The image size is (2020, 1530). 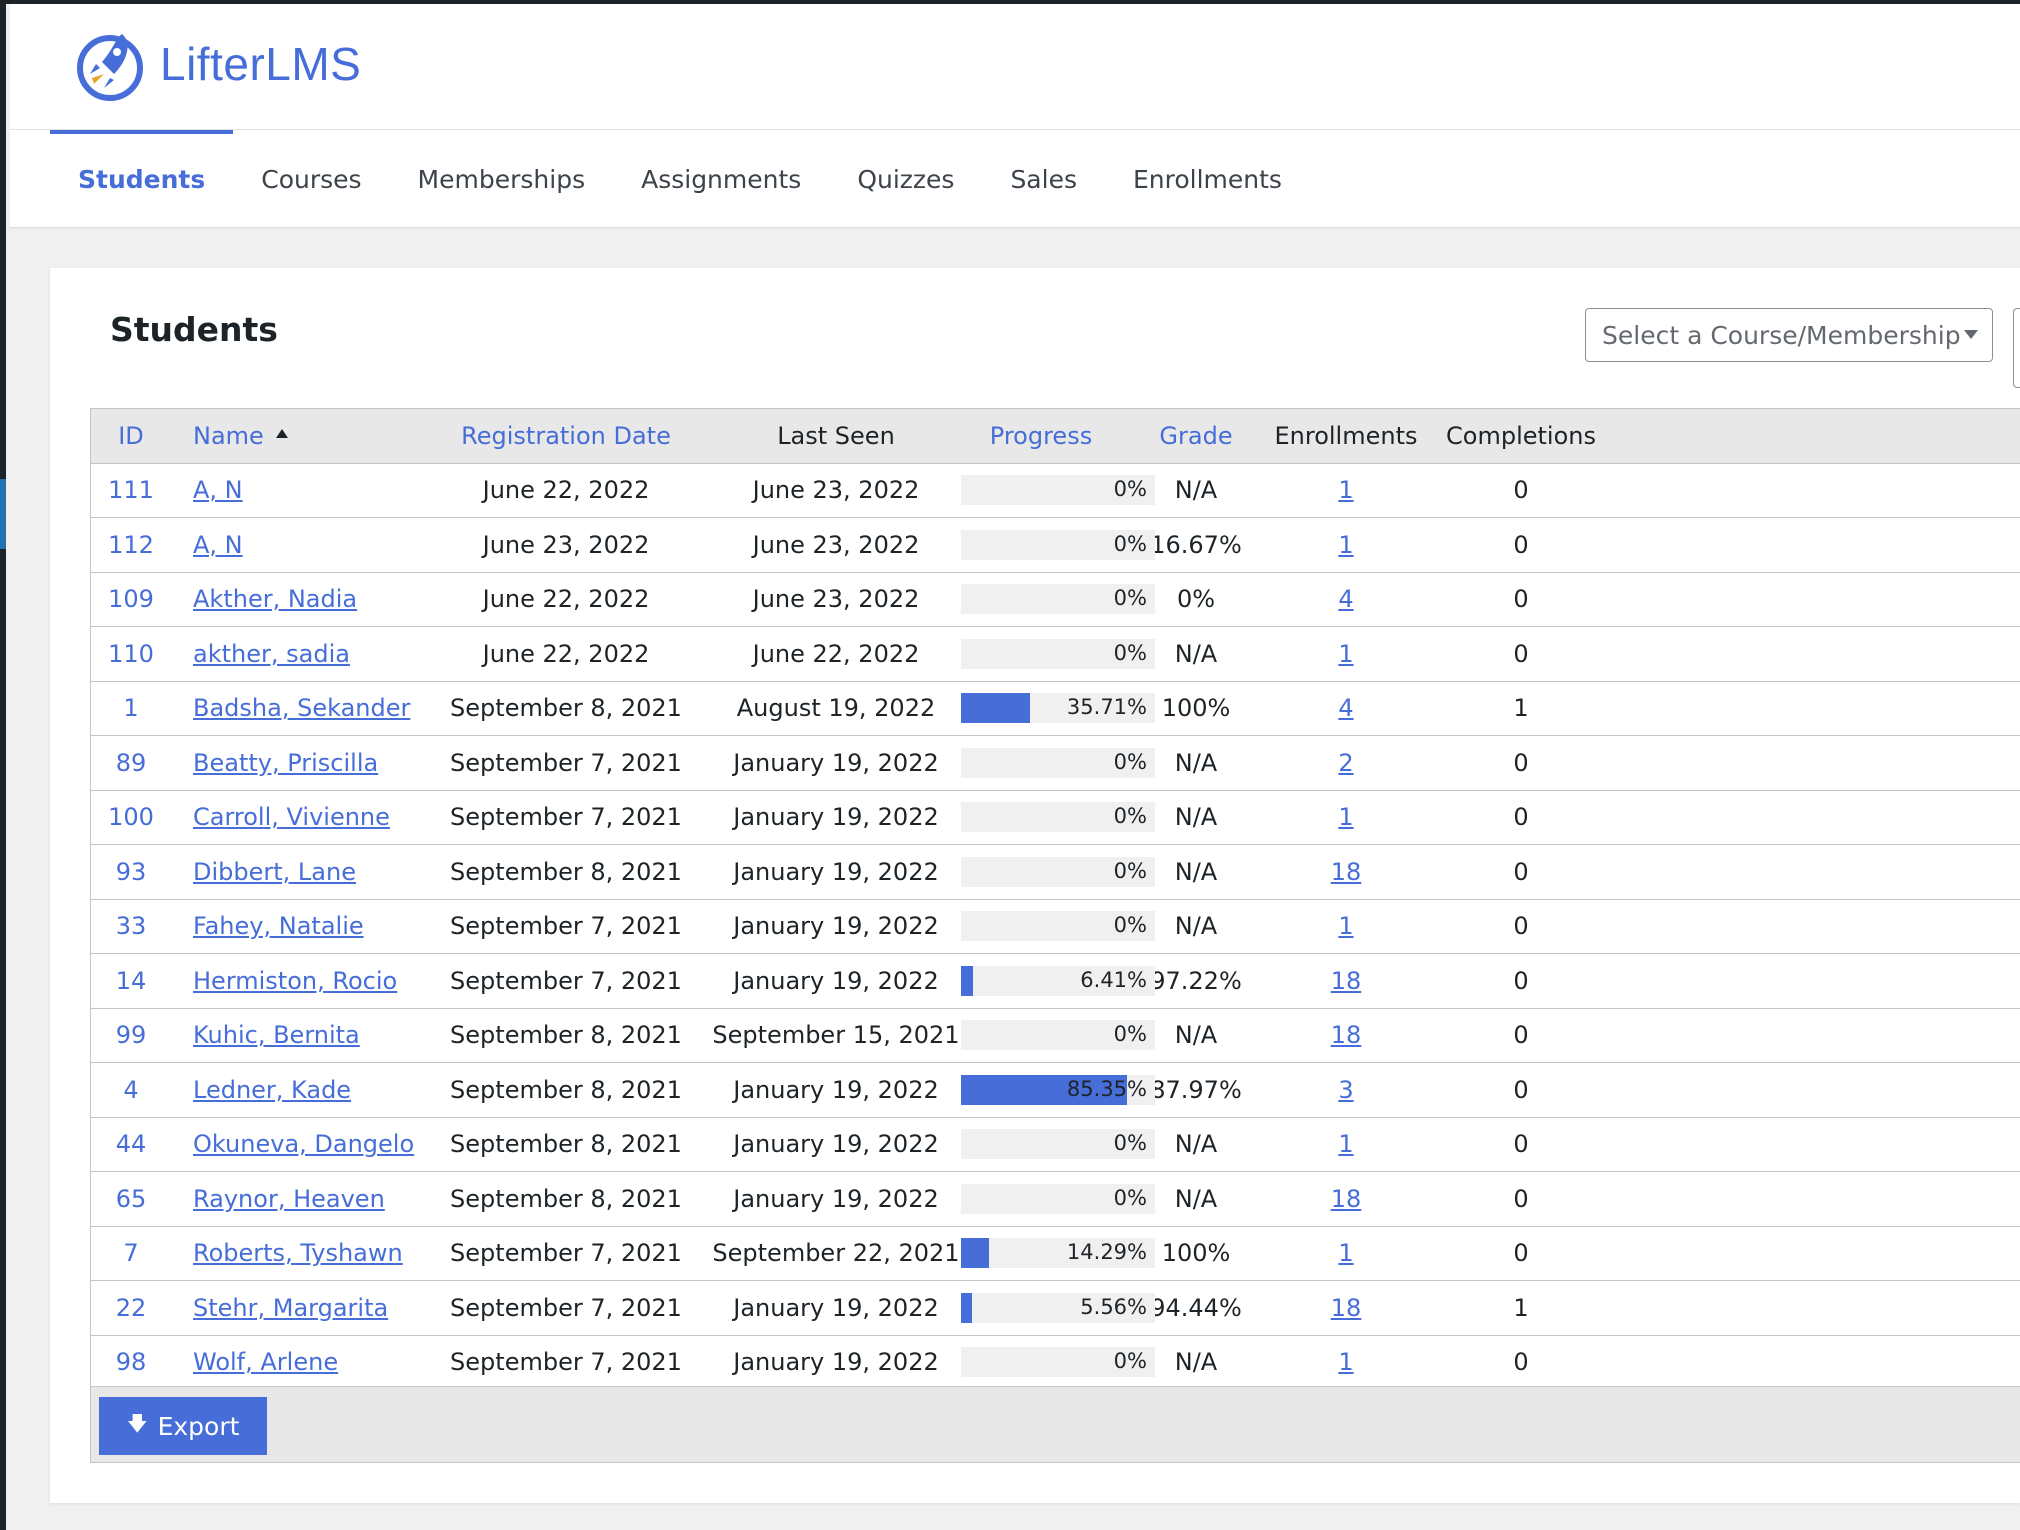 I want to click on date-range-select, so click(x=2016, y=348).